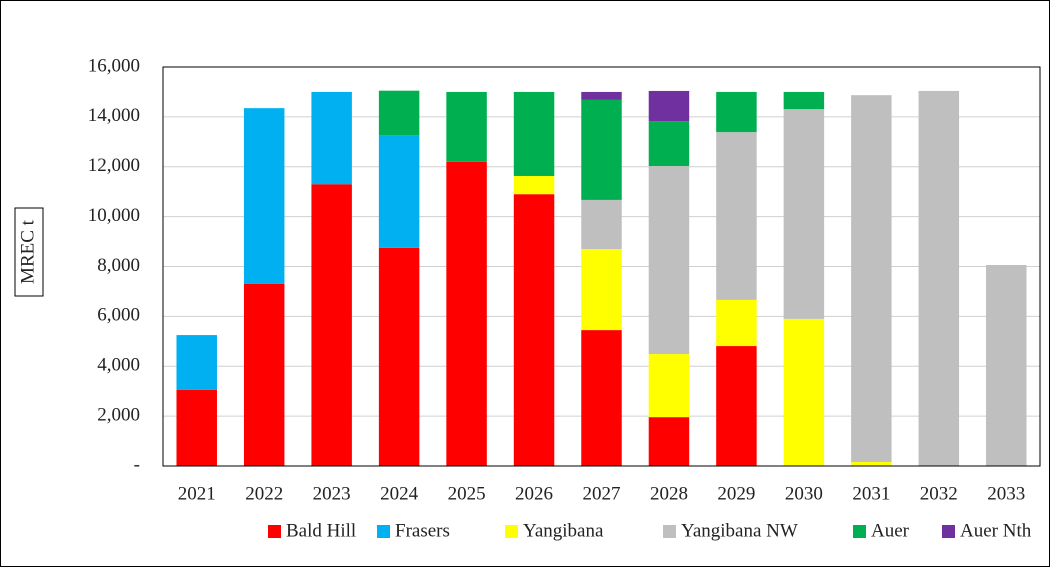 This screenshot has width=1050, height=567. What do you see at coordinates (563, 530) in the screenshot?
I see `legend-label: Yangibana` at bounding box center [563, 530].